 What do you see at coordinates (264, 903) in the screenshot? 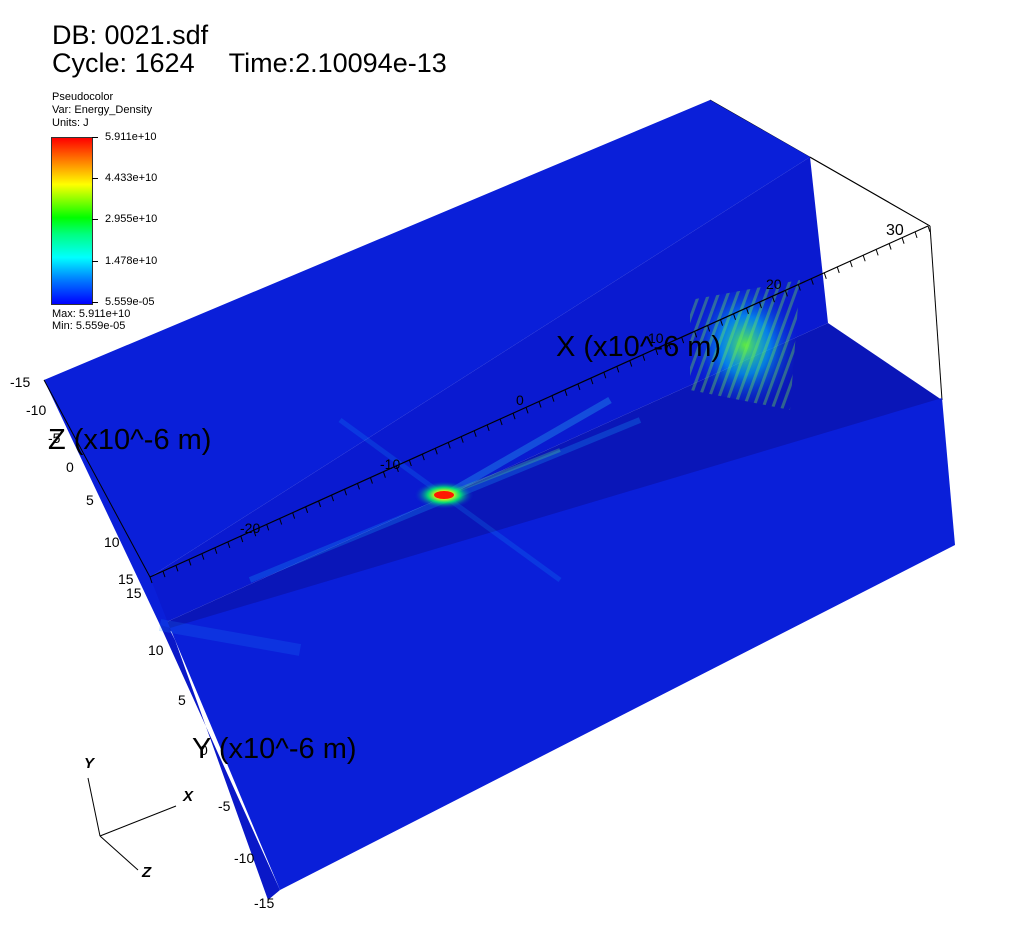
I see `y-tick-label: -15` at bounding box center [264, 903].